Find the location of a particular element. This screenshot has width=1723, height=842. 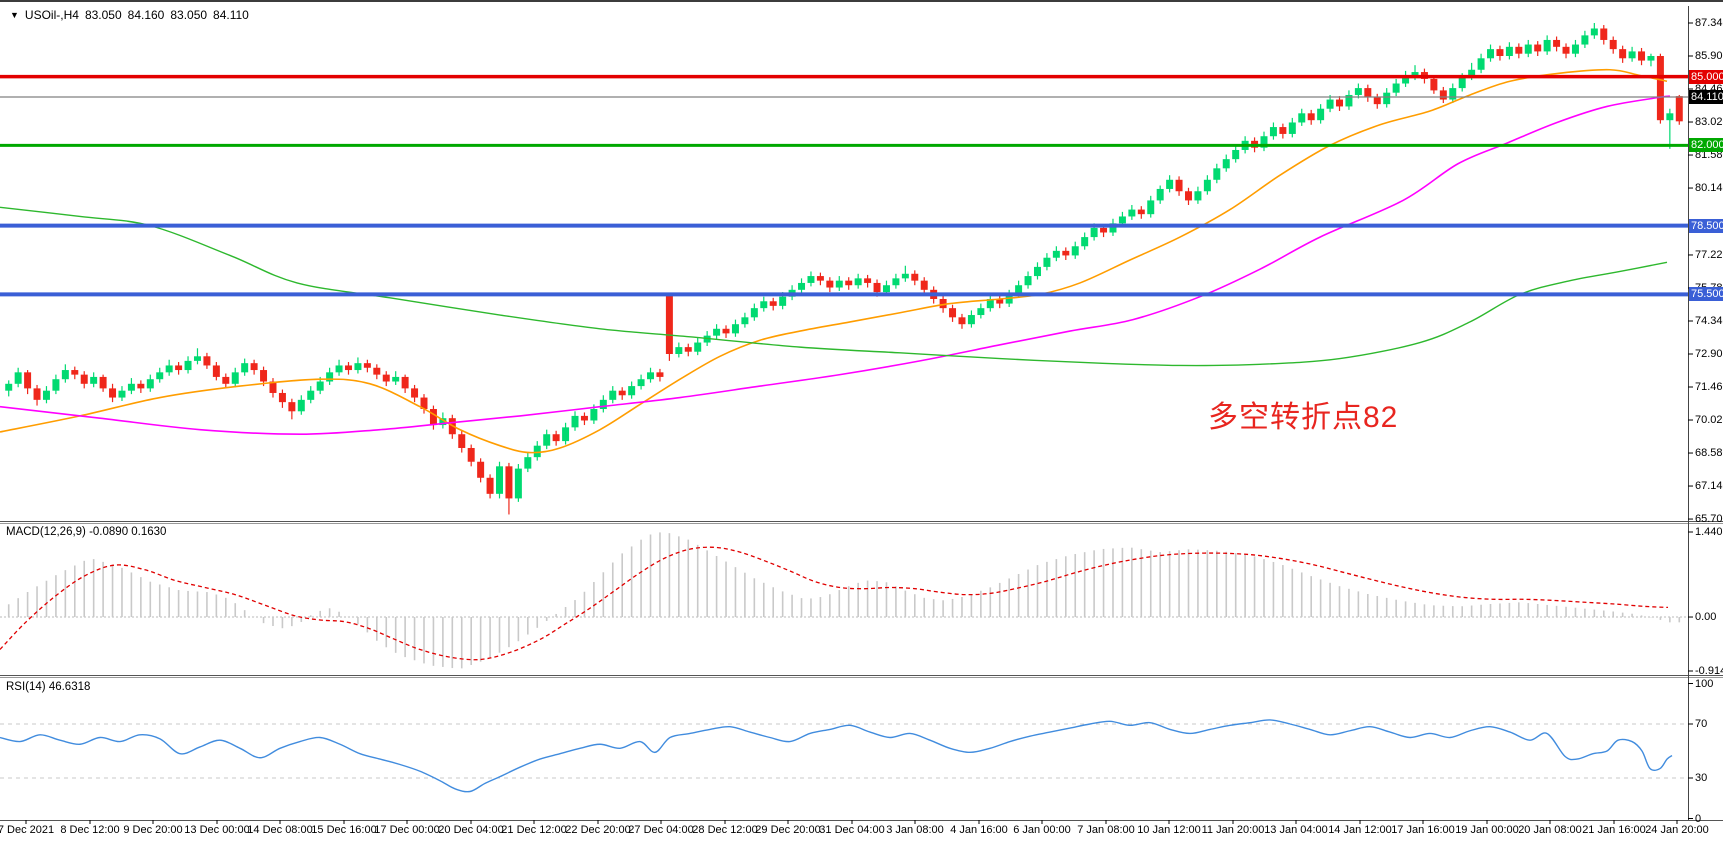

time-axis-label: 13 Jan 04:00 is located at coordinates (1296, 830).